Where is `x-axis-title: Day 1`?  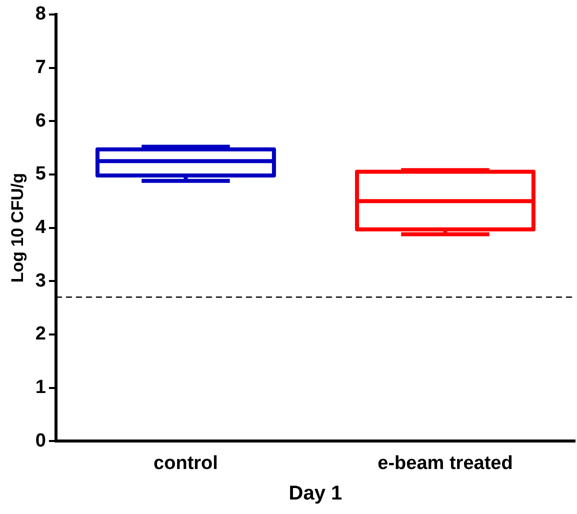
x-axis-title: Day 1 is located at coordinates (315, 493).